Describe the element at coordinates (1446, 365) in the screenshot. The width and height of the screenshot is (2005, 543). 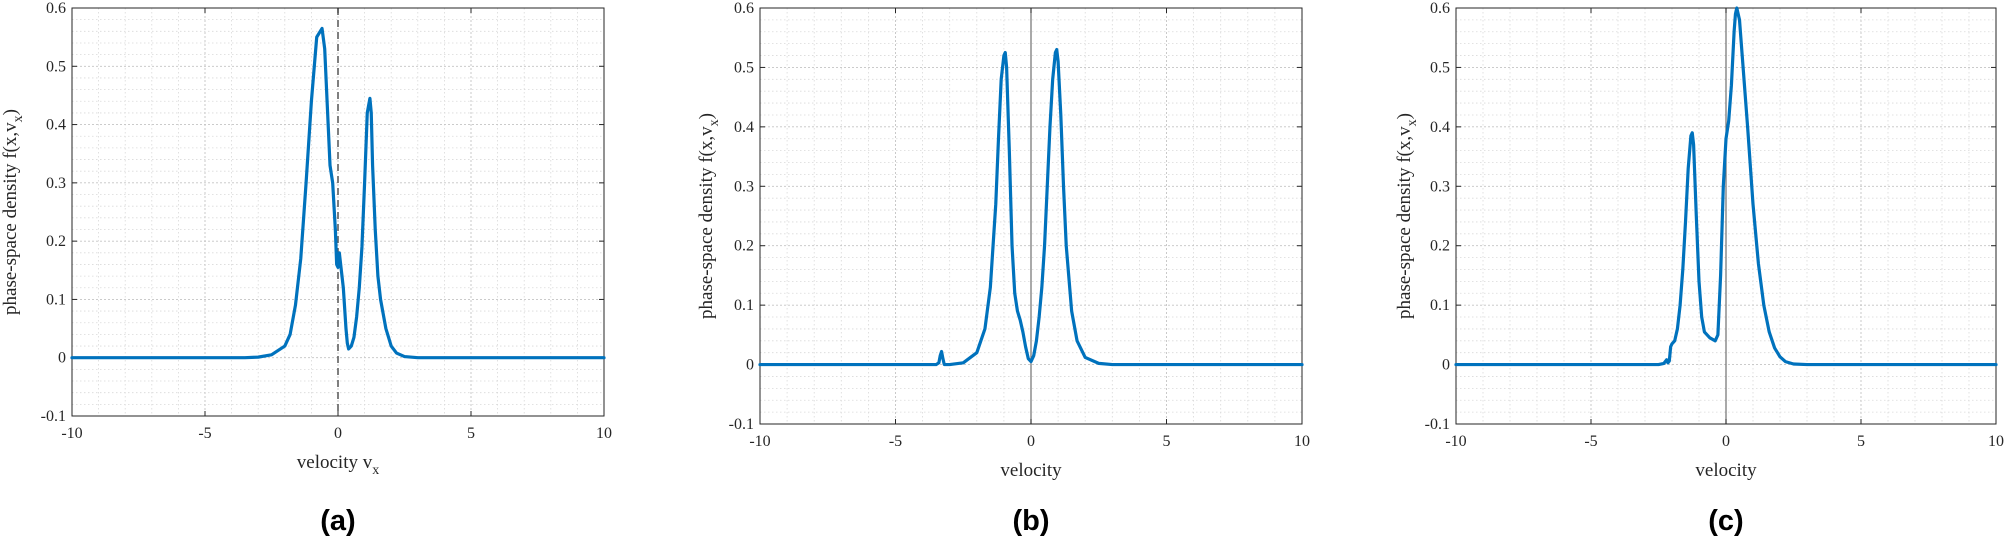
I see `chart-2-ytick-label: 0` at that location.